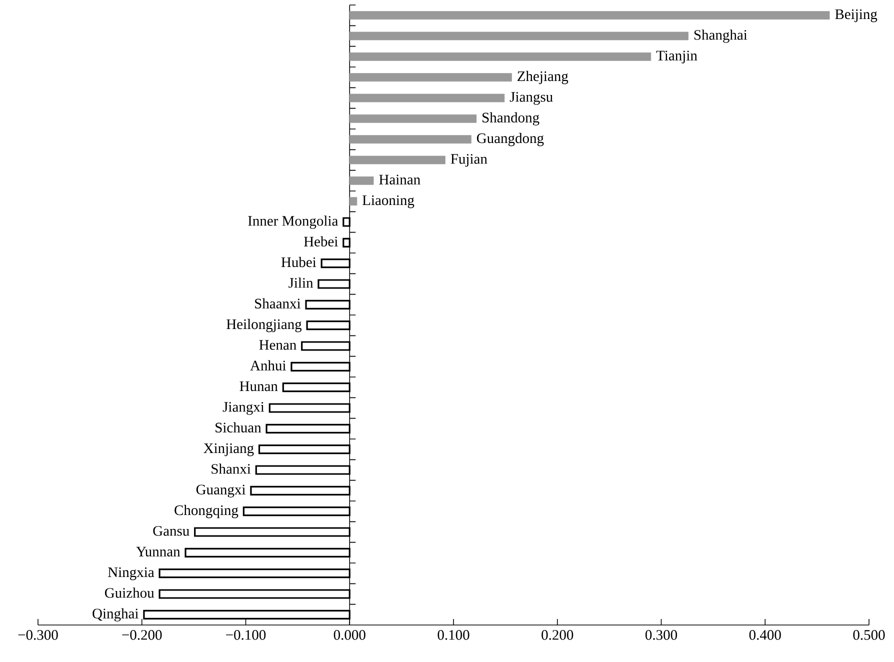 The image size is (894, 662). I want to click on y-tick-label: Ningxia, so click(131, 573).